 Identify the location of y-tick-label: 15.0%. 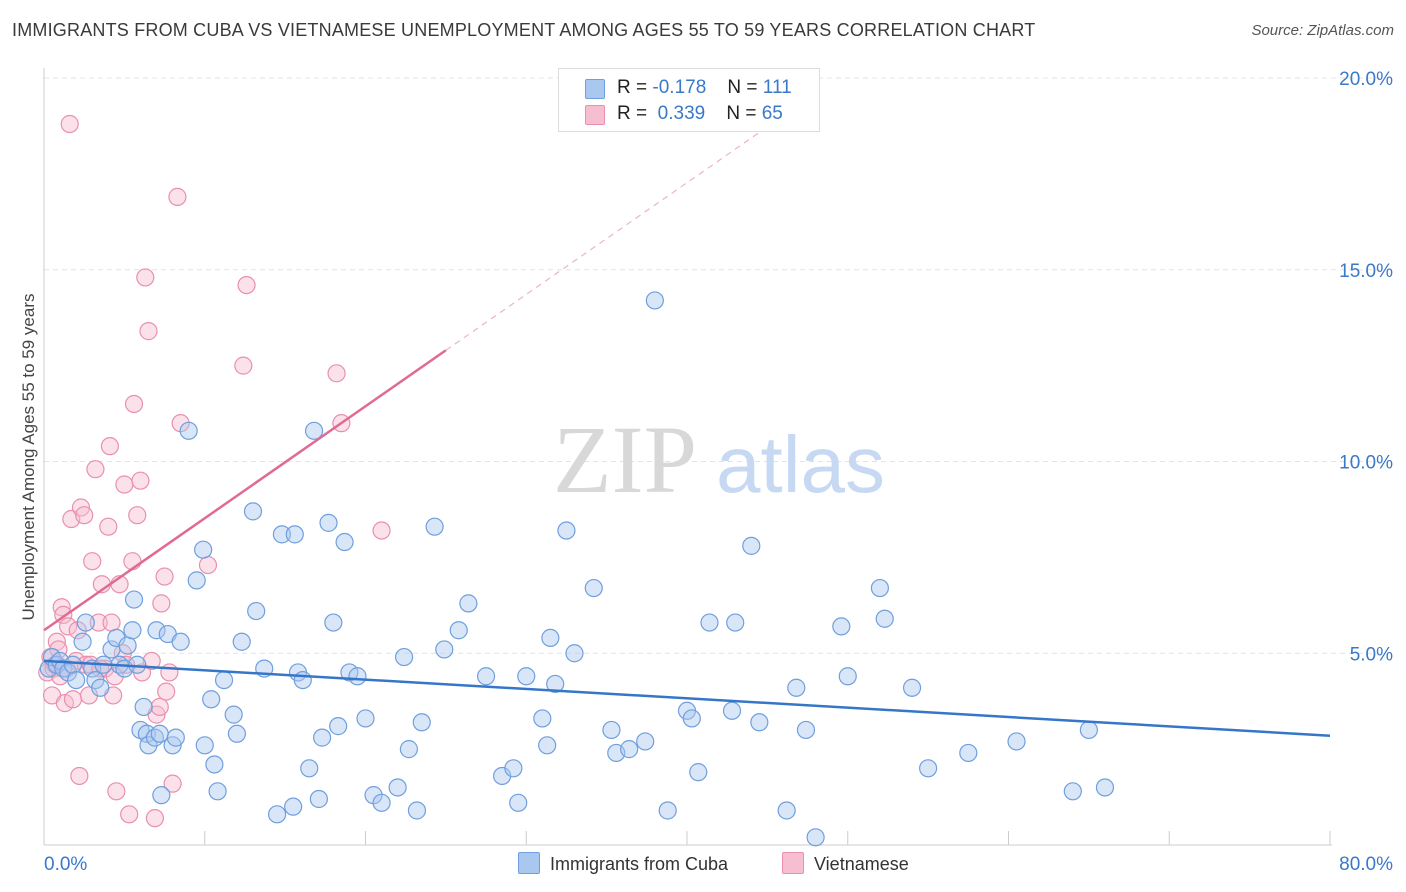
(1366, 271).